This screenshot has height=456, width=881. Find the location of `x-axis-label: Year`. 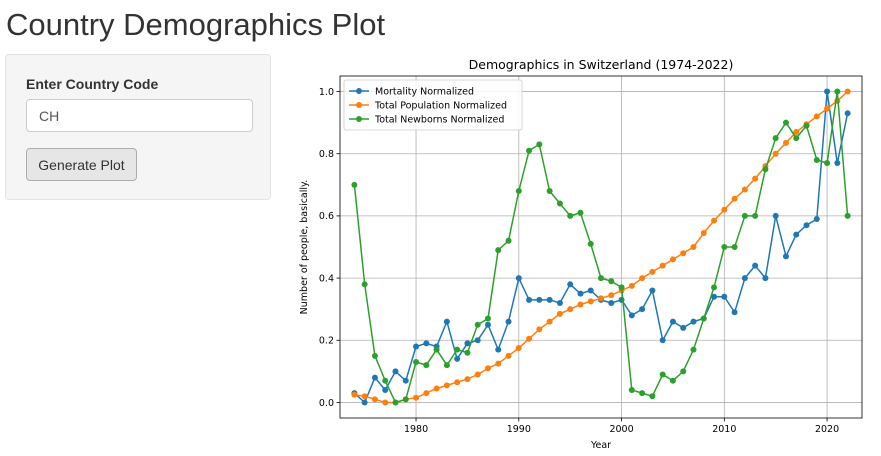

x-axis-label: Year is located at coordinates (600, 445).